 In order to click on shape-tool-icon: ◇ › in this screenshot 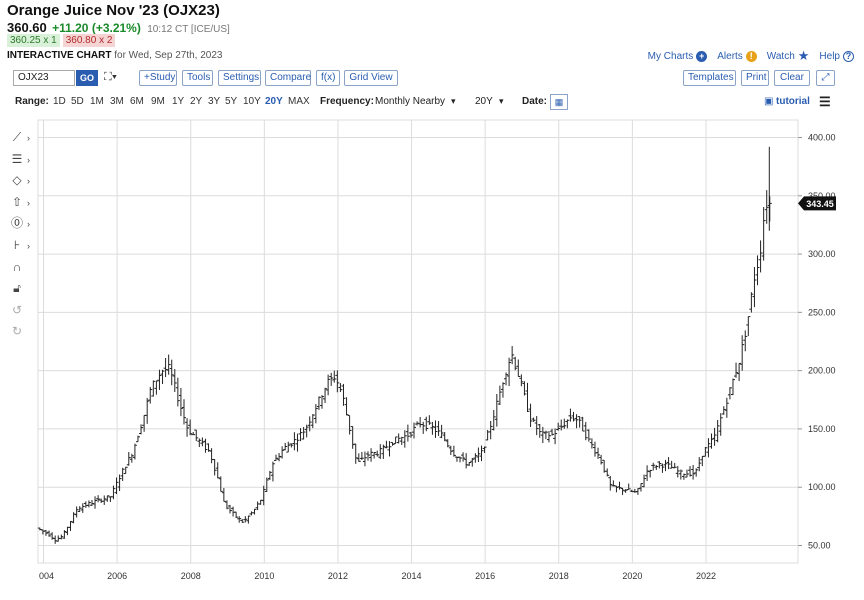, I will do `click(21, 180)`.